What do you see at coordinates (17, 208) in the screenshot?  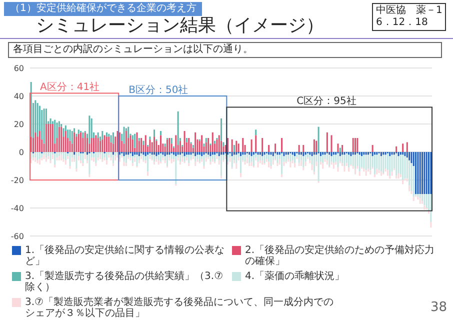 I see `y-tick-label: -40` at bounding box center [17, 208].